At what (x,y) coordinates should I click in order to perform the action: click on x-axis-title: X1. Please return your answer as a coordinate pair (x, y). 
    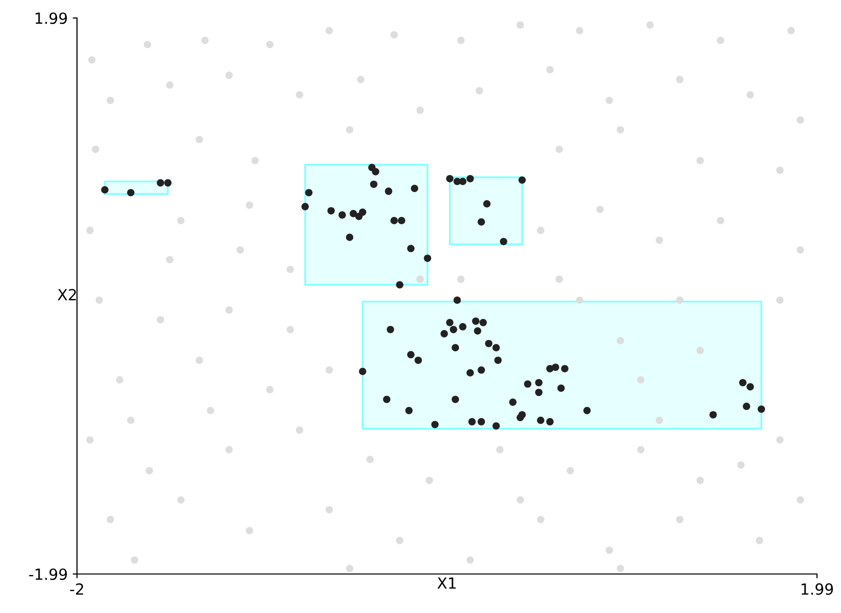
    Looking at the image, I should click on (446, 583).